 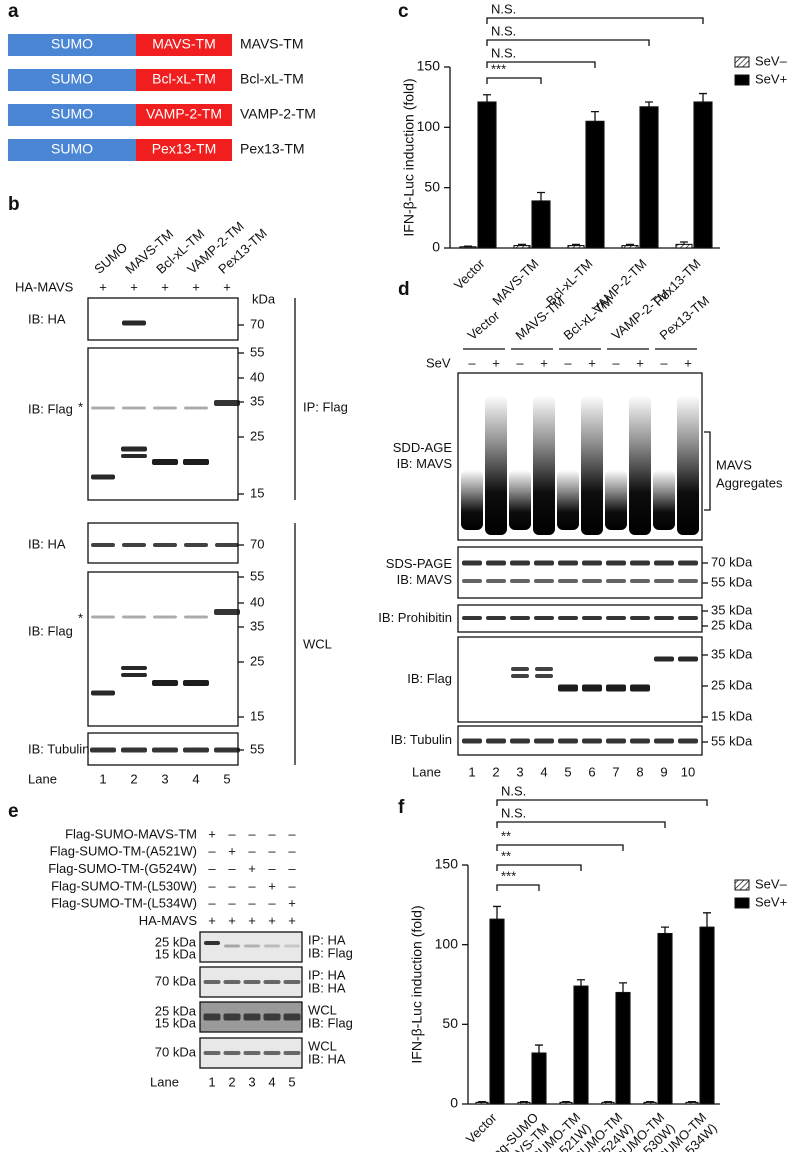 What do you see at coordinates (415, 617) in the screenshot?
I see `blot-label: IB: Prohibitin` at bounding box center [415, 617].